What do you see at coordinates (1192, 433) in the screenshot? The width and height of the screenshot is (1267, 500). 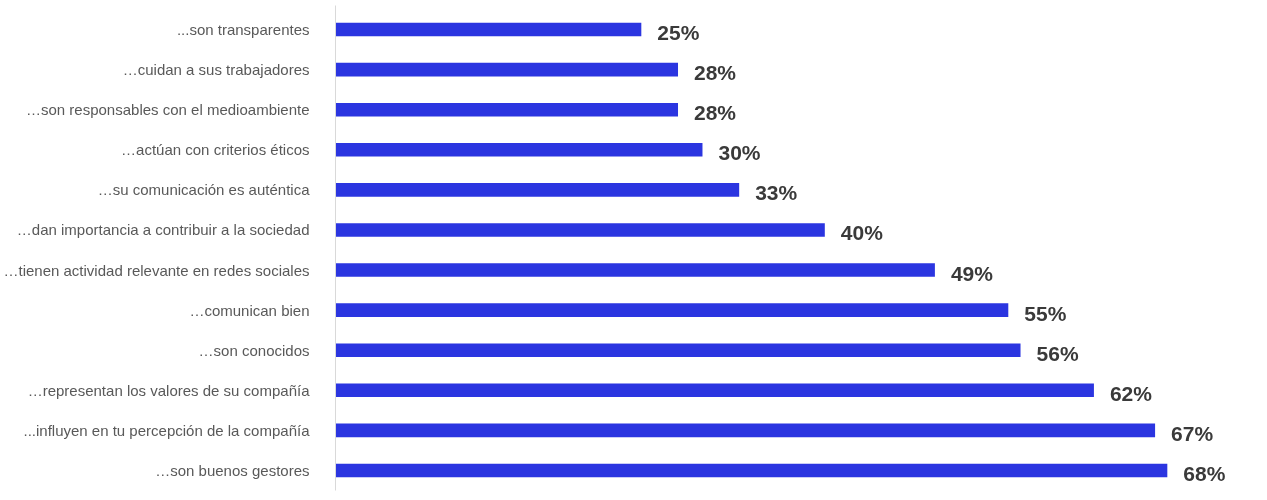 I see `data-label: 67%` at bounding box center [1192, 433].